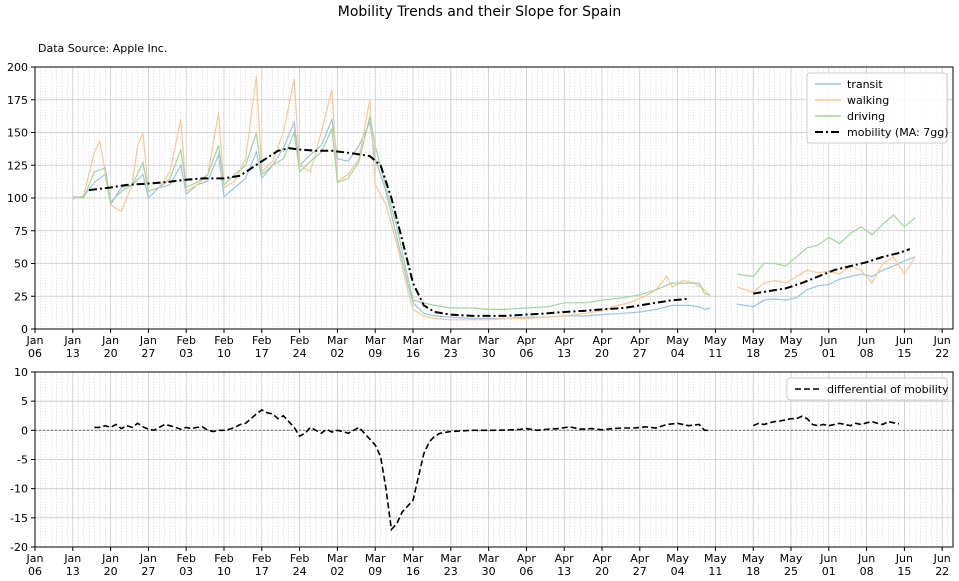 The width and height of the screenshot is (959, 581). Describe the element at coordinates (413, 353) in the screenshot. I see `x-tick-label-date: 16` at that location.